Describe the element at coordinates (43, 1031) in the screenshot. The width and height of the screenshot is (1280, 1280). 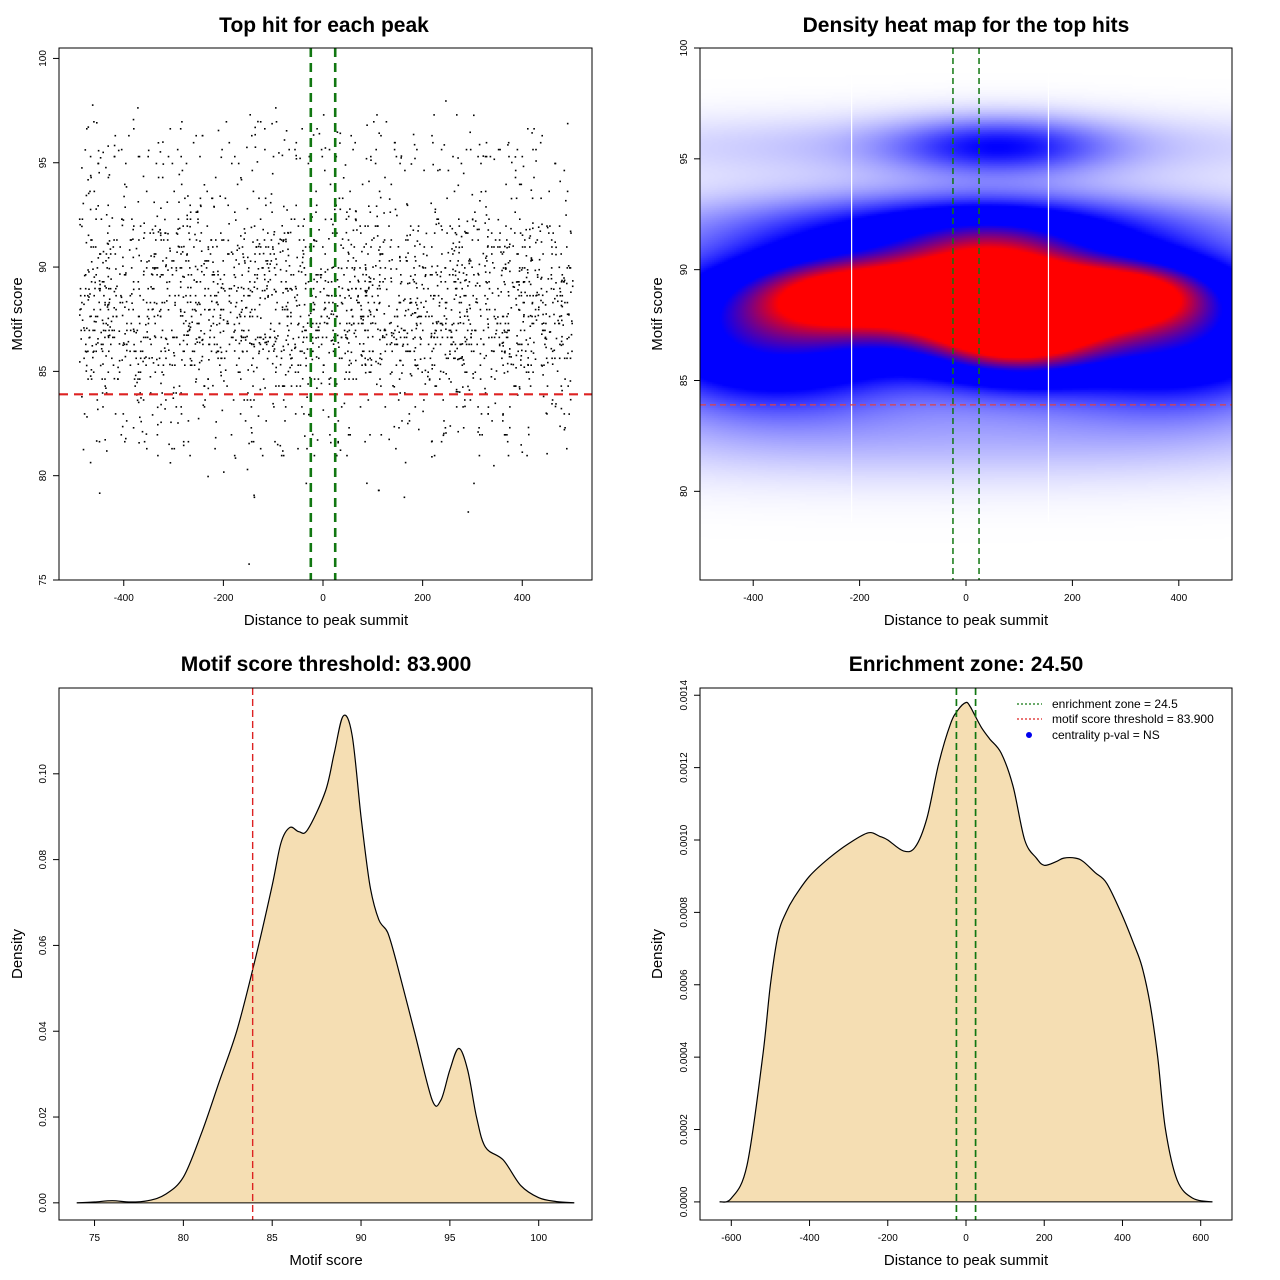
I see `score-density-y-tick-label: 0.04` at that location.